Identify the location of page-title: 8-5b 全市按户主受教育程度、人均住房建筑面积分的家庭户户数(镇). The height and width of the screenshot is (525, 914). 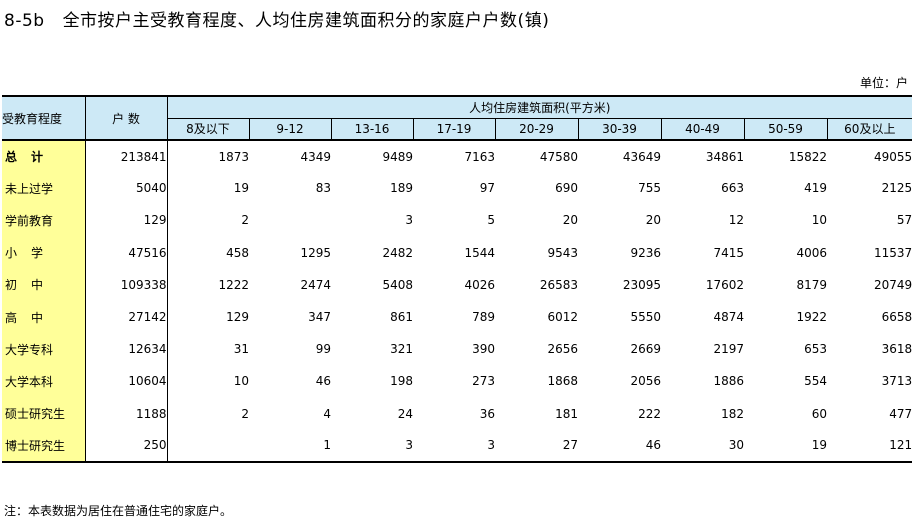
(276, 18).